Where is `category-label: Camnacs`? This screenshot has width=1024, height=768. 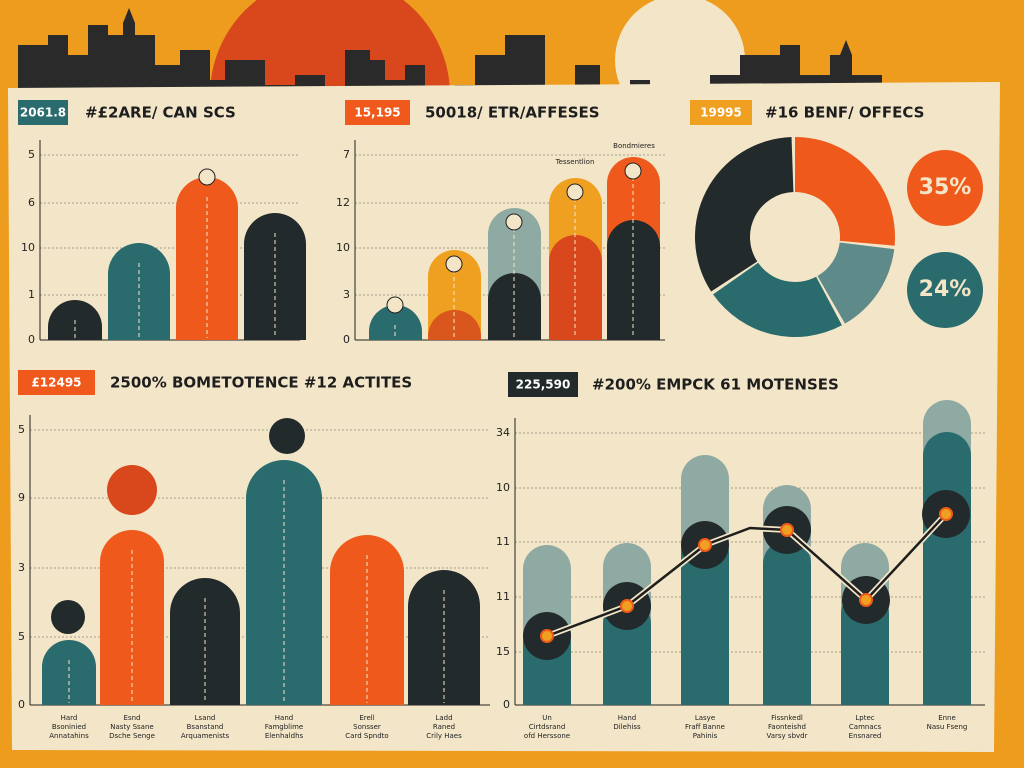
category-label: Camnacs is located at coordinates (865, 727).